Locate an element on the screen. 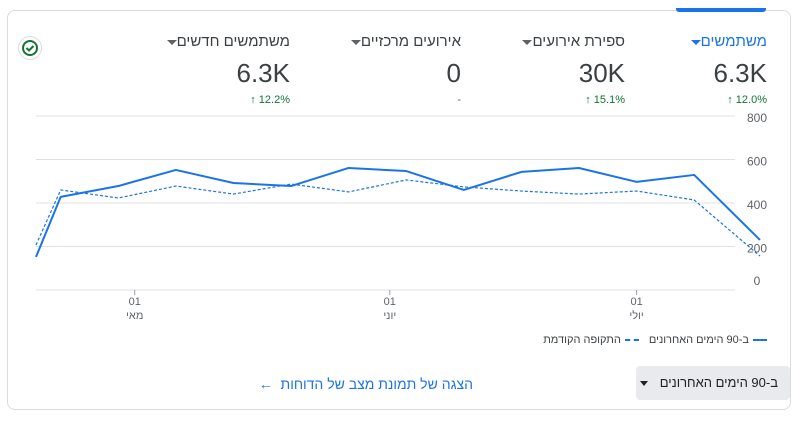 The height and width of the screenshot is (426, 803). metric-name: אירועים מרכזיים is located at coordinates (410, 41).